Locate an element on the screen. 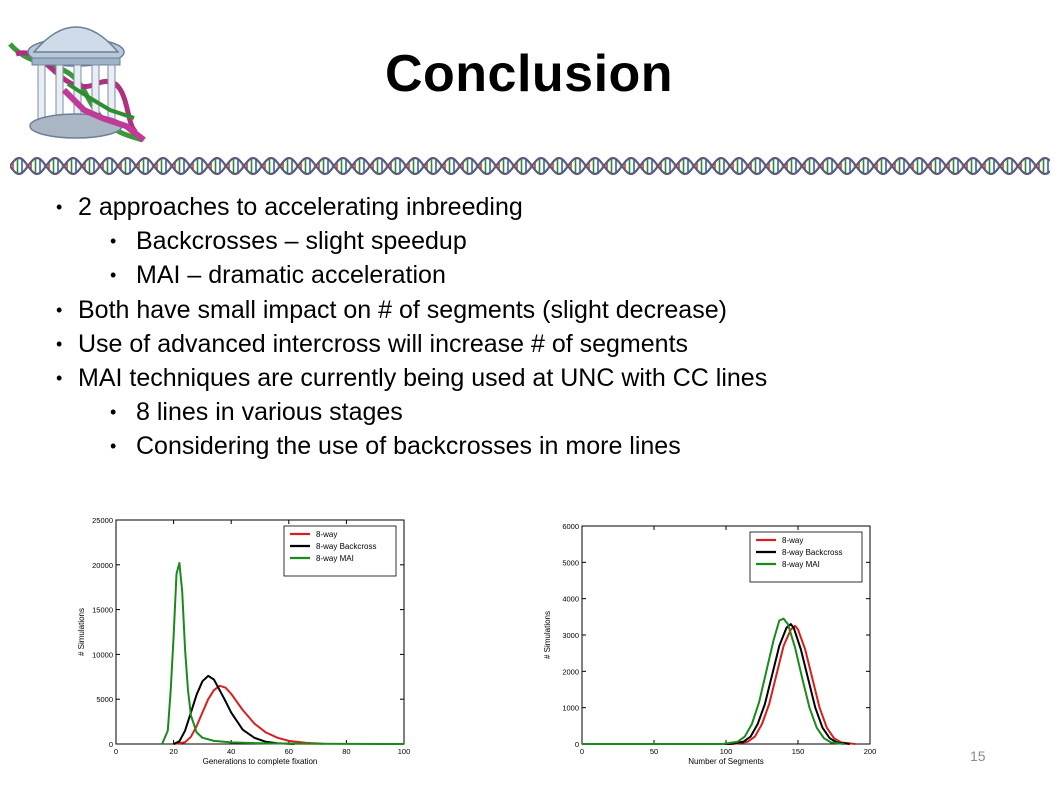 The height and width of the screenshot is (793, 1058). x-axis-label: Generations to complete fixation is located at coordinates (260, 761).